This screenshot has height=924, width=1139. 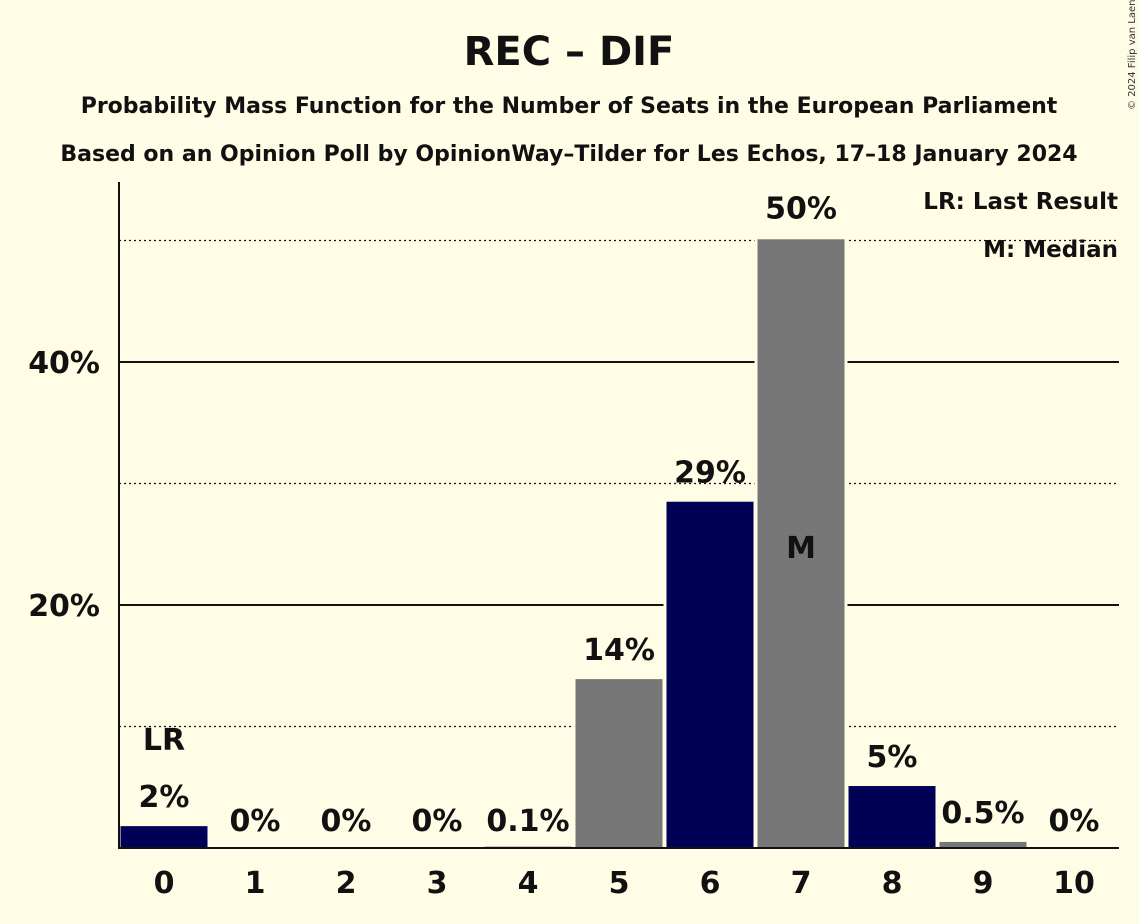 I want to click on bar-value-label: 2%, so click(x=164, y=797).